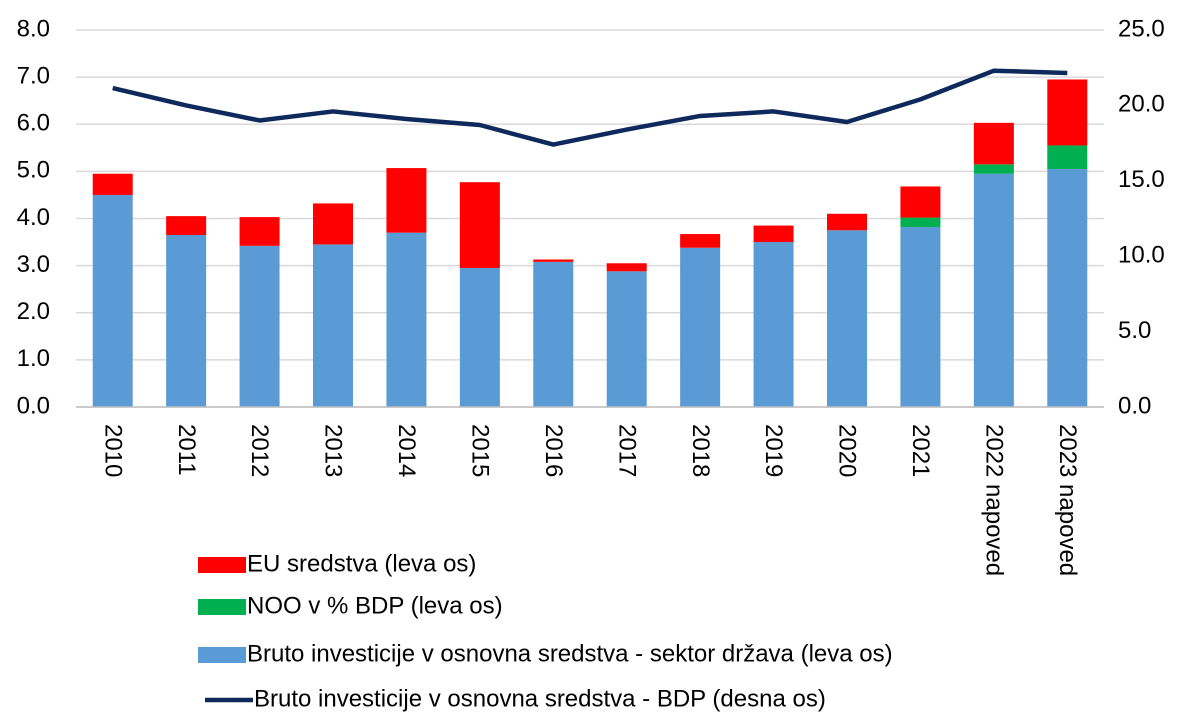  I want to click on x-tick-label: 2020, so click(847, 450).